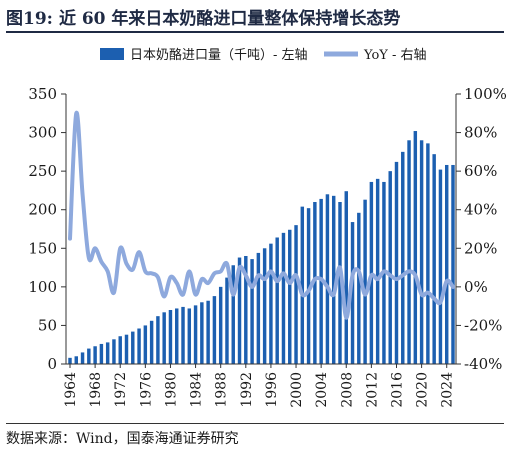  What do you see at coordinates (415, 247) in the screenshot?
I see `bar-2019` at bounding box center [415, 247].